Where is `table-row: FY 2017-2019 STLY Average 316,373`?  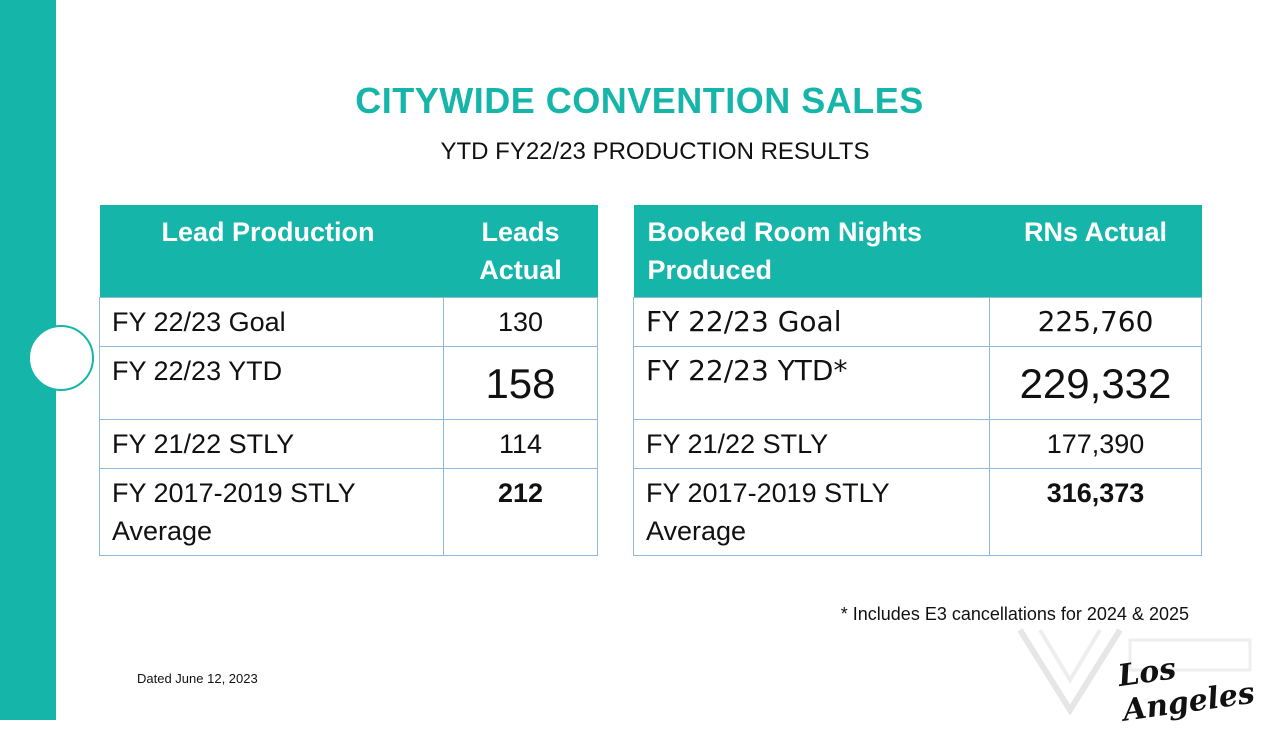 table-row: FY 2017-2019 STLY Average 316,373 is located at coordinates (917, 512).